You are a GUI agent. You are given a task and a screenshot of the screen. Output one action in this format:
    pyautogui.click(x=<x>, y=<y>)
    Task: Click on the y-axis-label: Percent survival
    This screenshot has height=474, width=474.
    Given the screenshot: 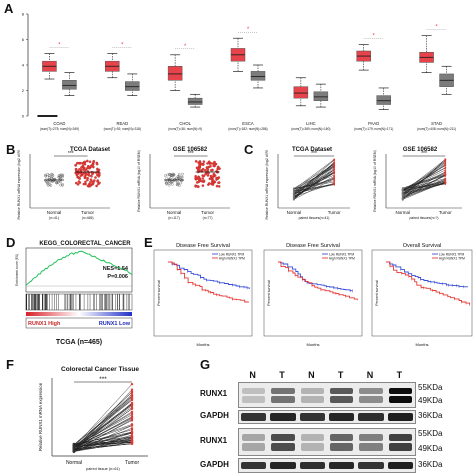 What is the action you would take?
    pyautogui.click(x=269, y=293)
    